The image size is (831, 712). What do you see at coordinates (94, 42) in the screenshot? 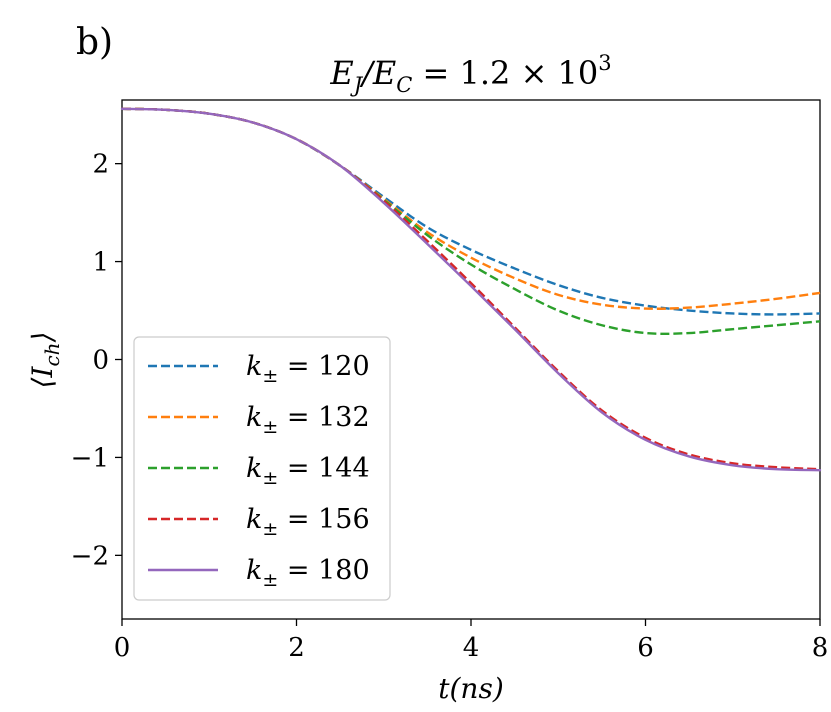
I see `panel-label: b)` at bounding box center [94, 42].